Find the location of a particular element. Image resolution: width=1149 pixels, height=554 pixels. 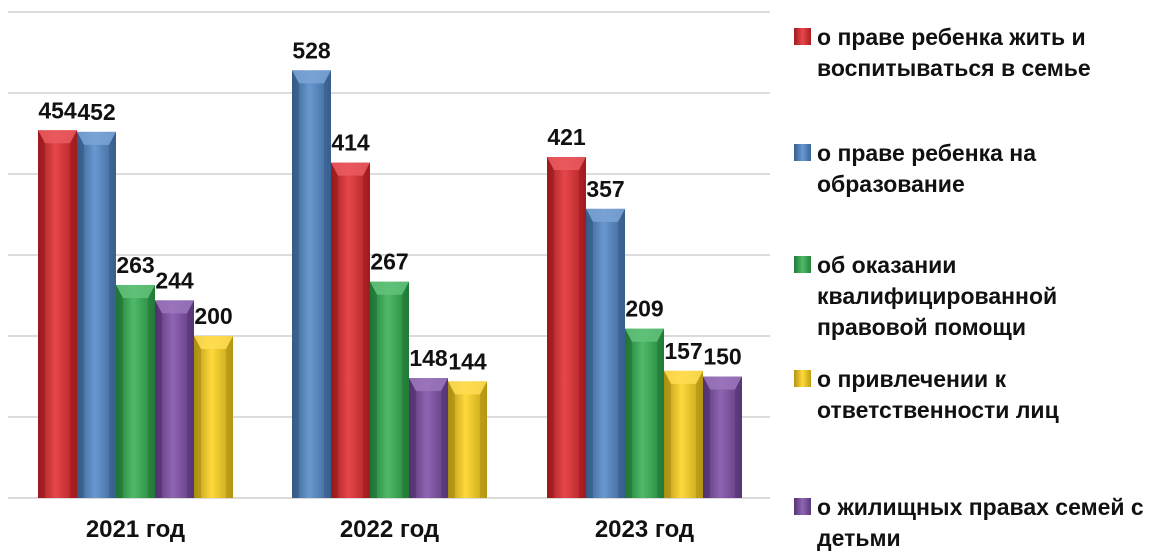

bar-2023-год-5 is located at coordinates (722, 437).